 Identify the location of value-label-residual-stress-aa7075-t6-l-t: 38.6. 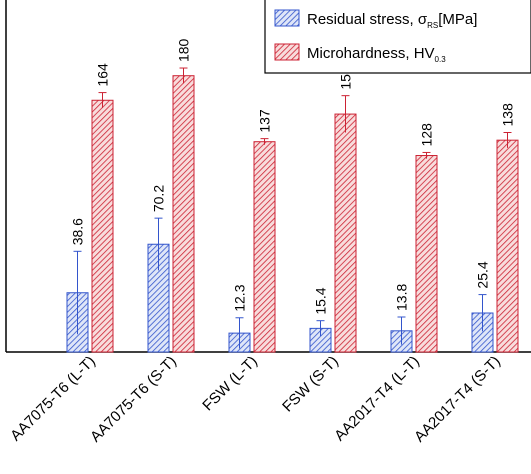
(78, 231).